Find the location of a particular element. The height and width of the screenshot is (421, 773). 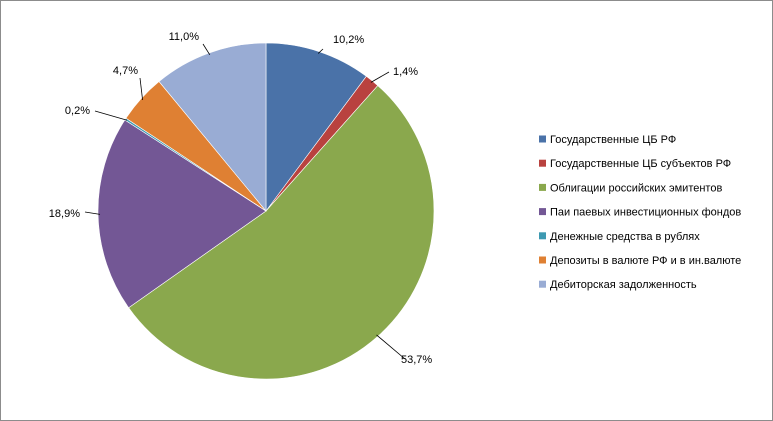

data-label-2: 1,4% is located at coordinates (405, 72).